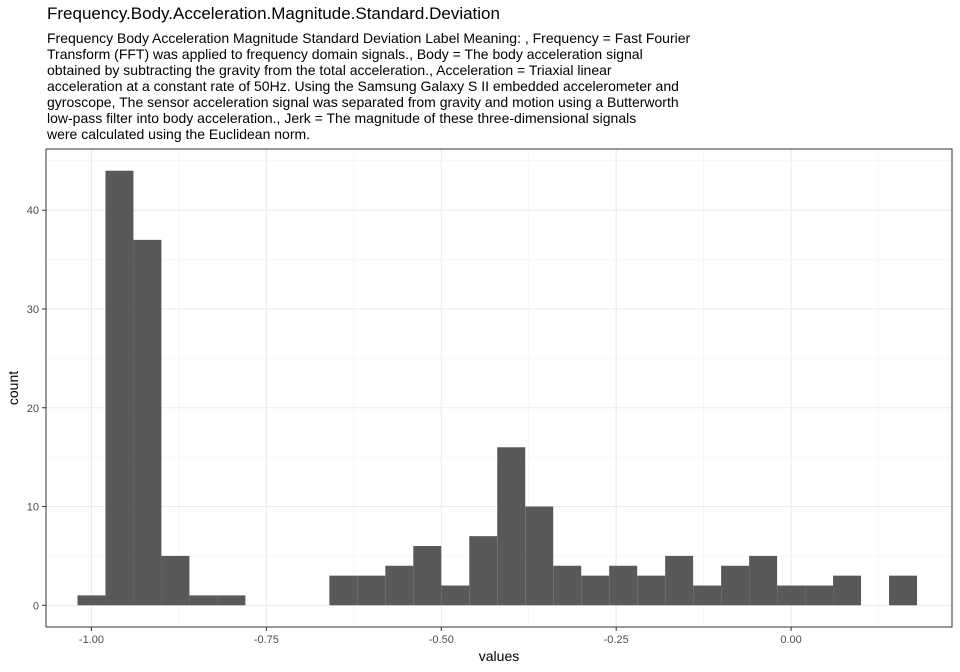  I want to click on x-tick-label: -0.50, so click(441, 640).